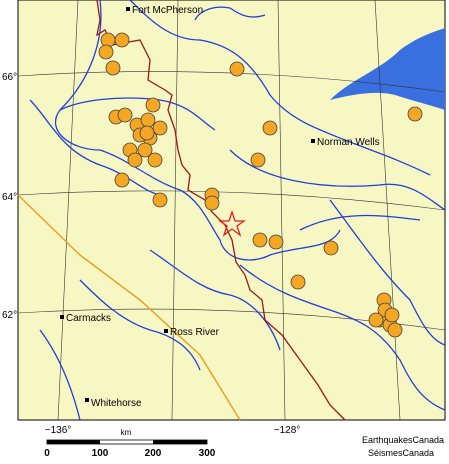 This screenshot has height=464, width=449. I want to click on scale-tick-label: 200, so click(153, 453).